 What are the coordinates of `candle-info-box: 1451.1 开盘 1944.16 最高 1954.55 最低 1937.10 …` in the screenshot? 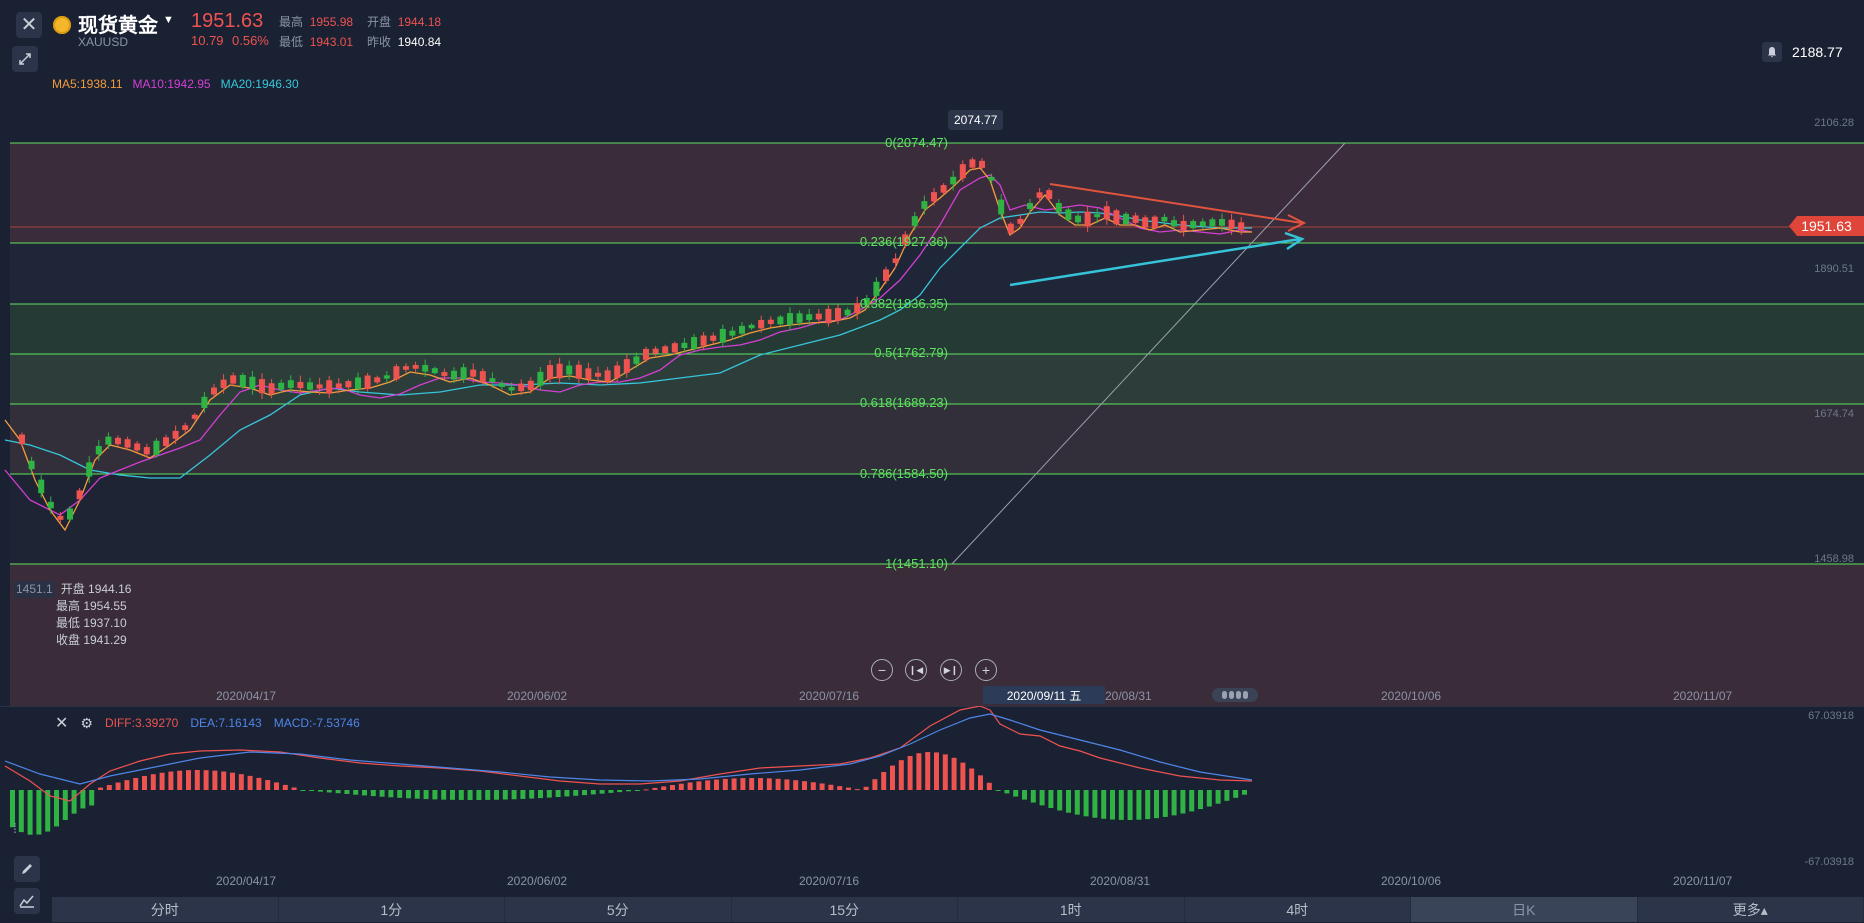 It's located at (72, 615).